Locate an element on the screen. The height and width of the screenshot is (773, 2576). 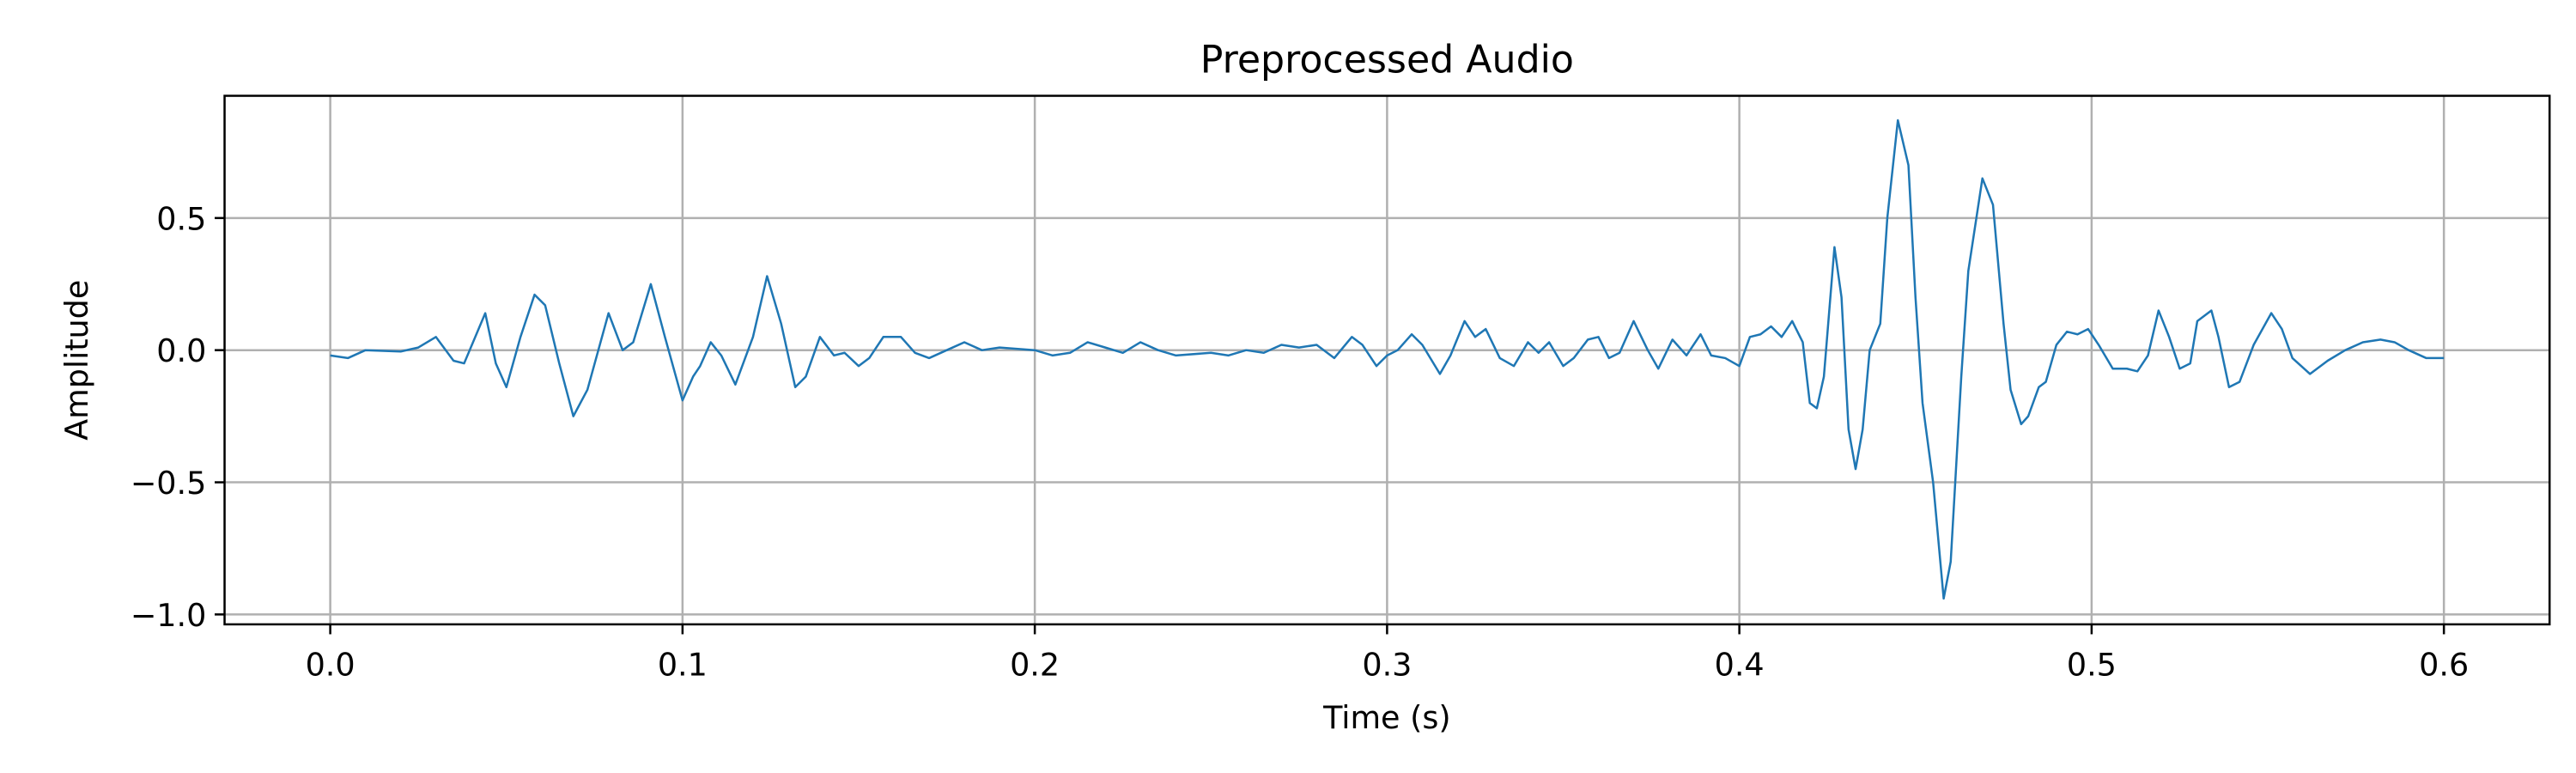
y-axis-label: Amplitude is located at coordinates (77, 360).